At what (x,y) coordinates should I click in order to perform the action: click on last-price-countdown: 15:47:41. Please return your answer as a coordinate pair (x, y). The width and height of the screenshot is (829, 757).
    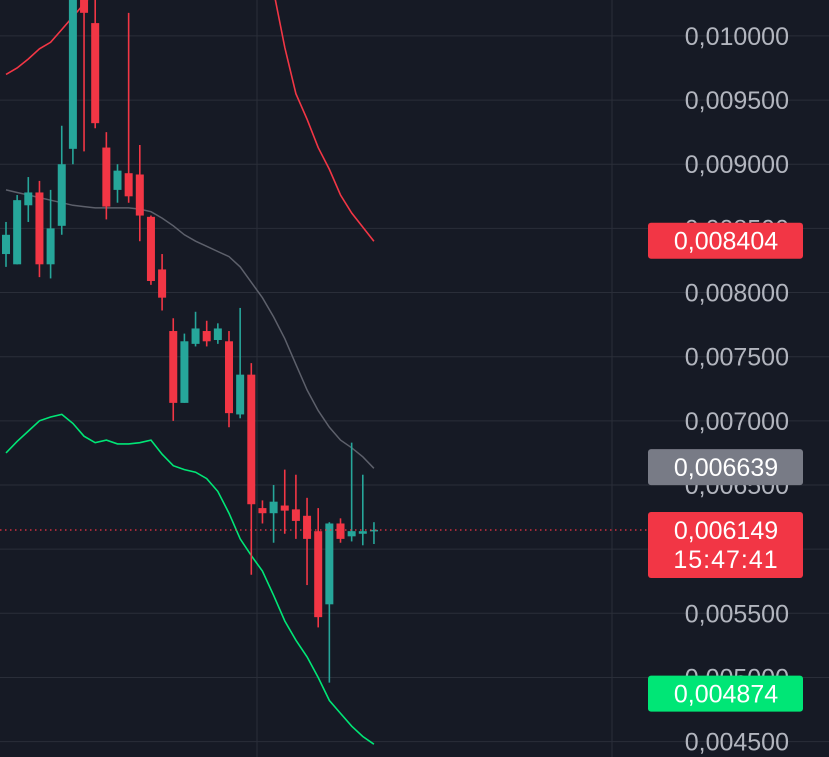
    Looking at the image, I should click on (725, 560).